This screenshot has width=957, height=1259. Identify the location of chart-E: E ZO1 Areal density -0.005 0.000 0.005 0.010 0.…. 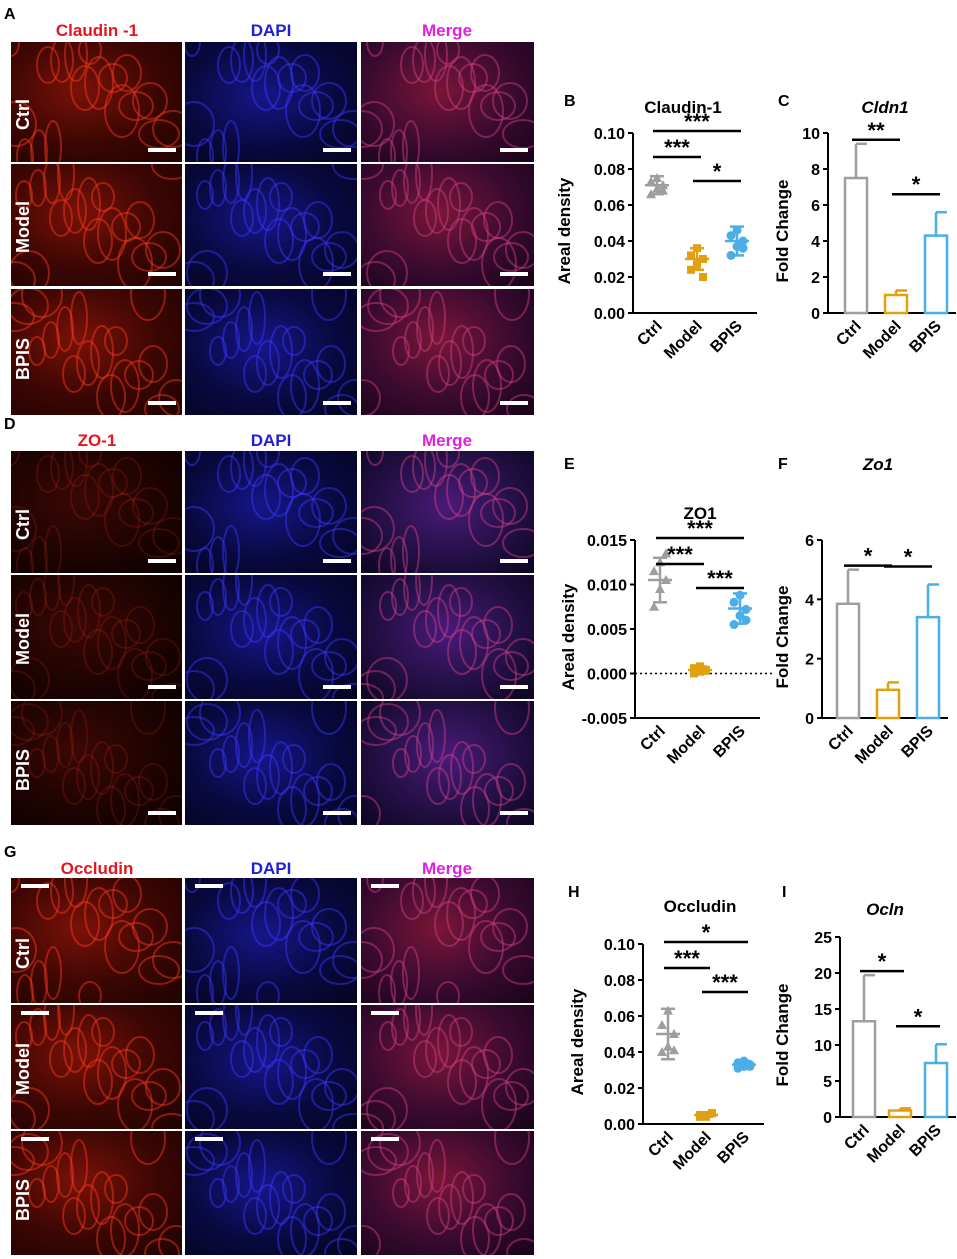
(667, 612).